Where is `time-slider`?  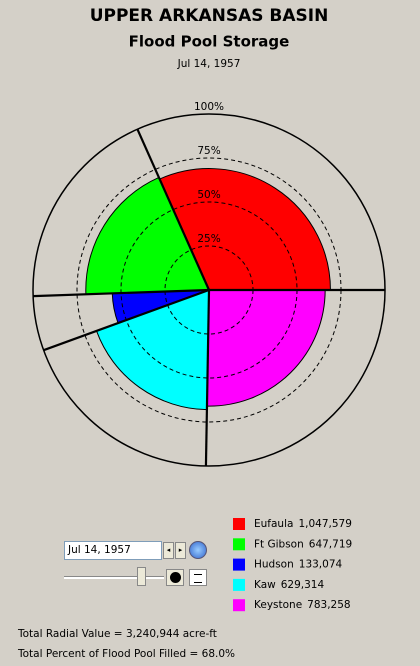
time-slider is located at coordinates (114, 577).